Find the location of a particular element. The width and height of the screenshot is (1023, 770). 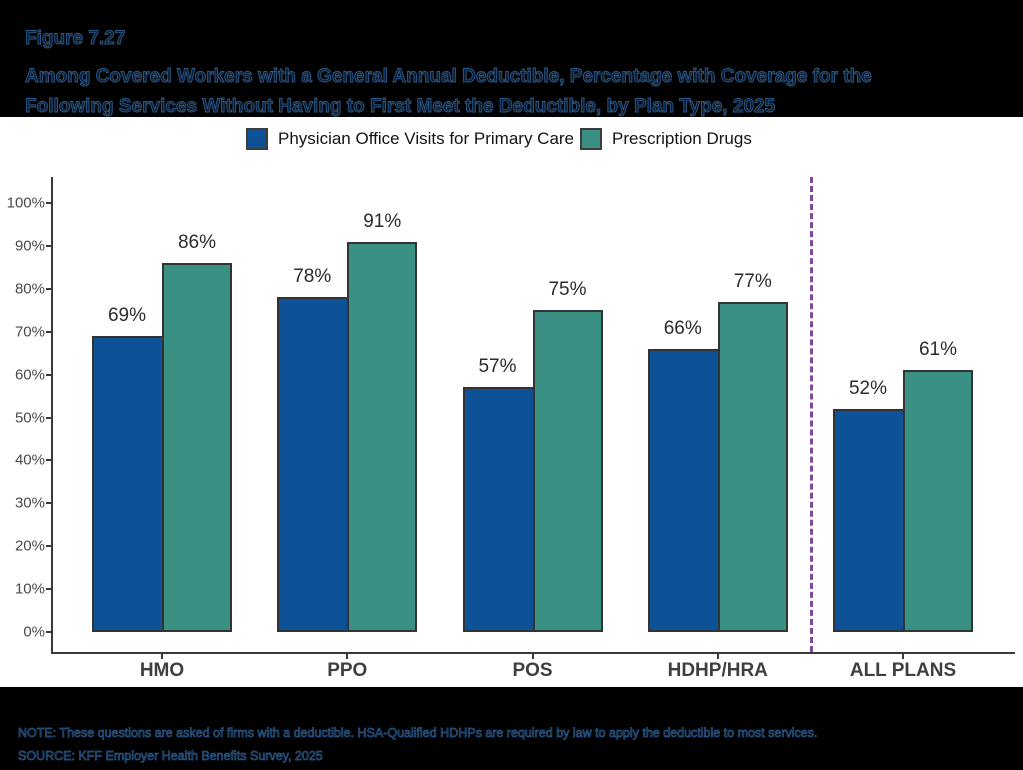

category-label-hmo: HMO is located at coordinates (162, 670).